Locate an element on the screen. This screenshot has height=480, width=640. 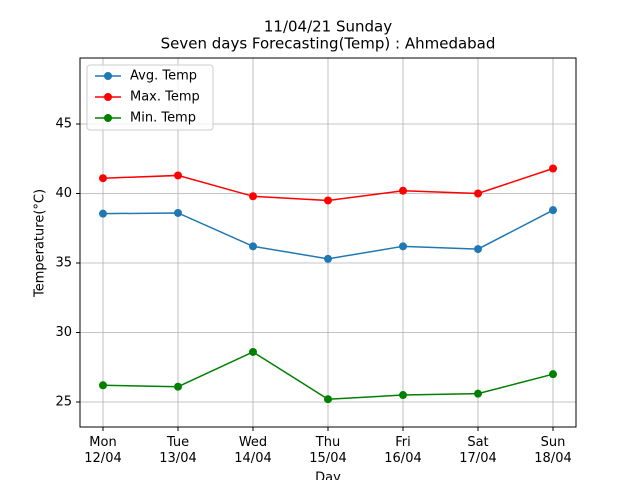
legend-label: Min. Temp is located at coordinates (163, 118).